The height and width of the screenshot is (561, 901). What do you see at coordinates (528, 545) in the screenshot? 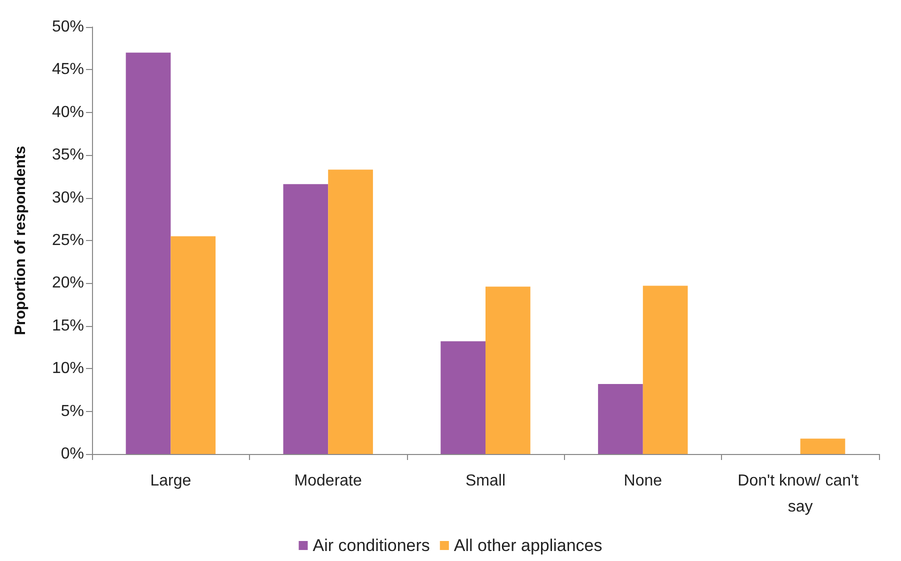
I see `legend-label: All other appliances` at bounding box center [528, 545].